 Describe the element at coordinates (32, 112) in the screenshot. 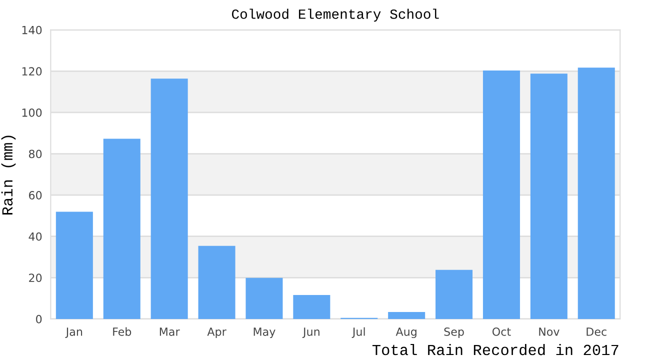

I see `y-tick-label: 100` at that location.